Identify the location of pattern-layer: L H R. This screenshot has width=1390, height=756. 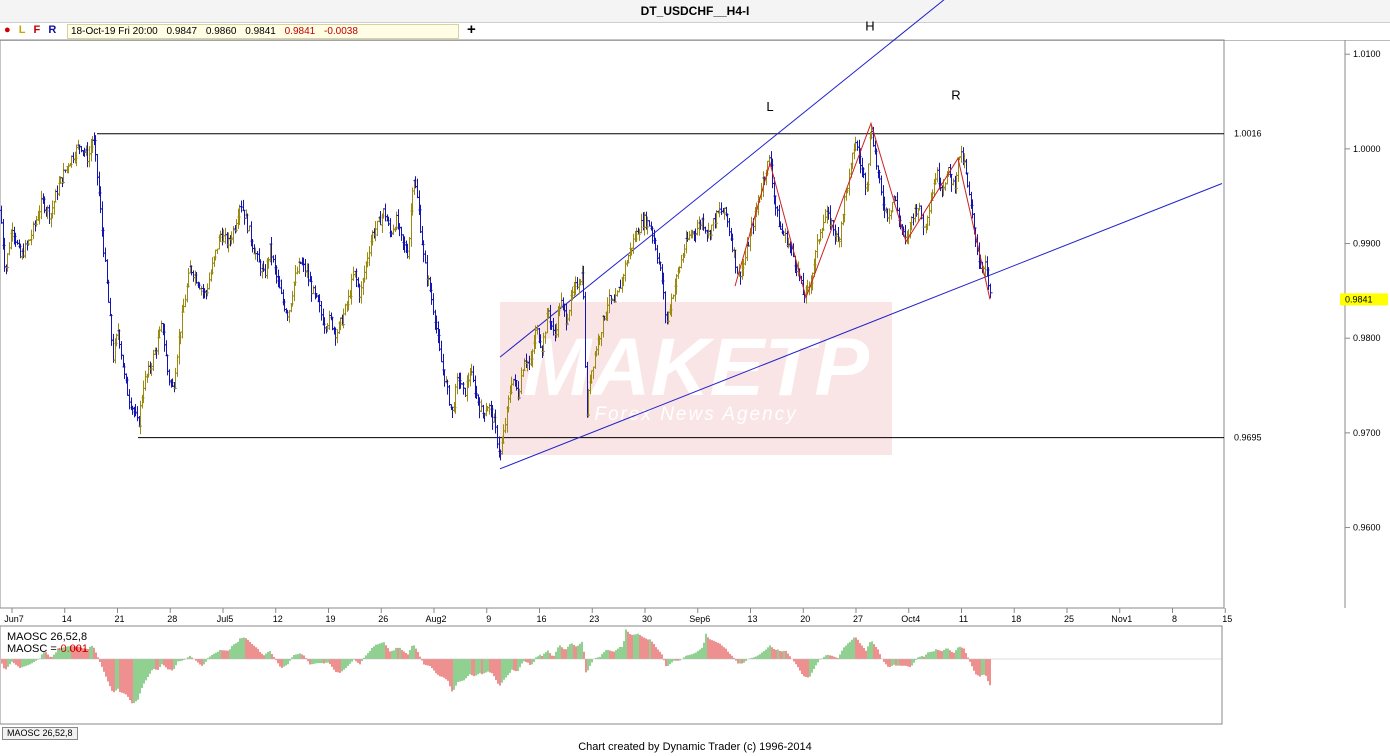
(862, 159).